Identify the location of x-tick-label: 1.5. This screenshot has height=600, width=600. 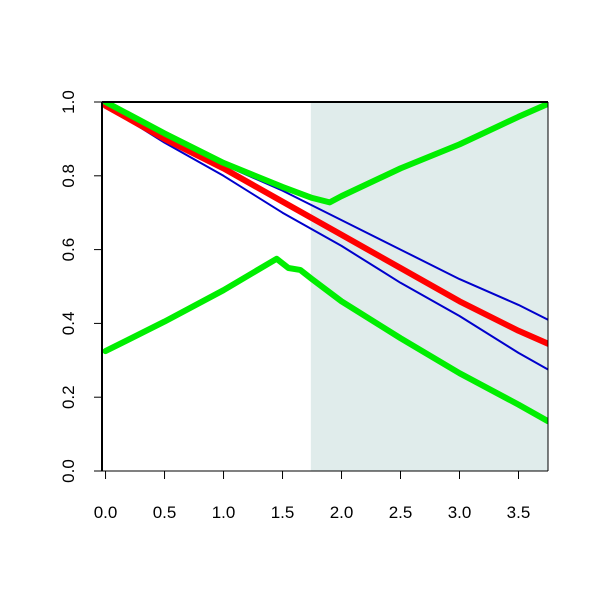
(283, 512).